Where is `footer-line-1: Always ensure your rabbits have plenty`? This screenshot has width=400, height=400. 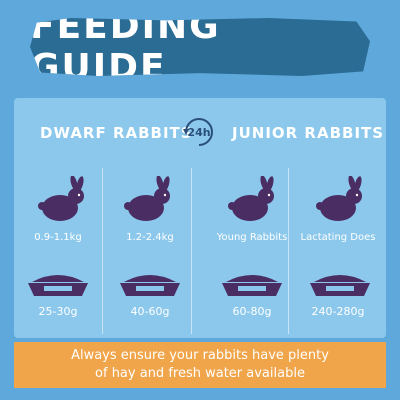
footer-line-1: Always ensure your rabbits have plenty is located at coordinates (200, 355).